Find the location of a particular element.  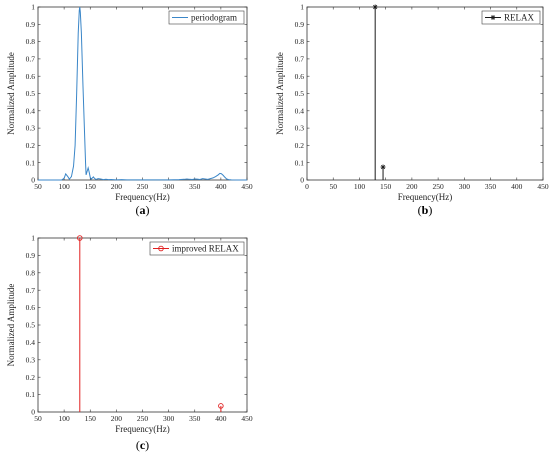

caption-letter: b is located at coordinates (425, 210).